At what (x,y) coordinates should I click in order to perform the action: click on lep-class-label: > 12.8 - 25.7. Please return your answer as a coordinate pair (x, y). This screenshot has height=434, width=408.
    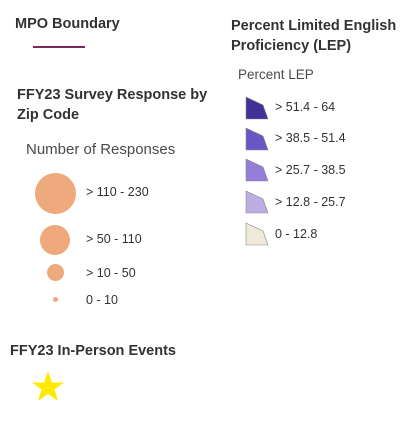
    Looking at the image, I should click on (310, 202).